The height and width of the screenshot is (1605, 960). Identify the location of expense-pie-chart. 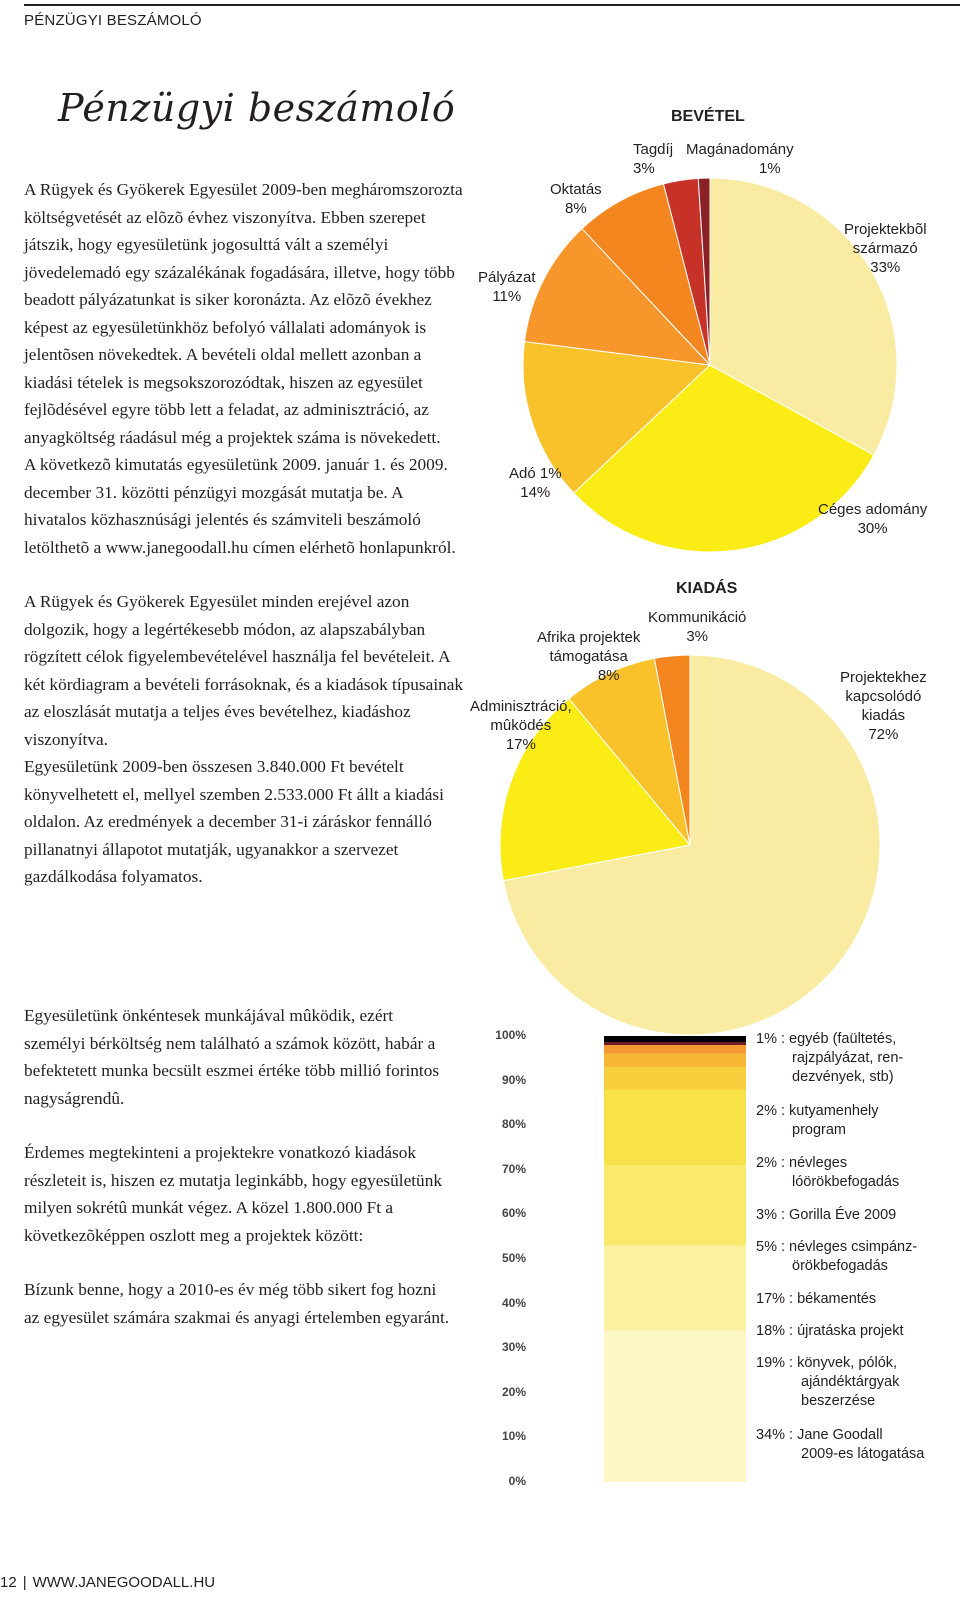
(690, 845).